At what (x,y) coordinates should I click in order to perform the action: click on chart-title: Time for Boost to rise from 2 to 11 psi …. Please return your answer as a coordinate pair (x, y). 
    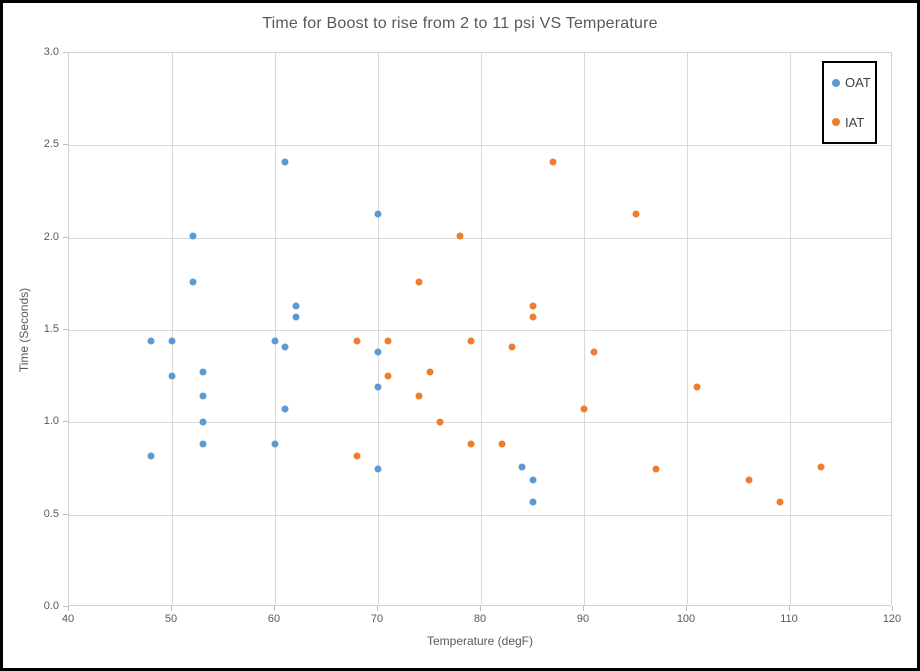
    Looking at the image, I should click on (460, 23).